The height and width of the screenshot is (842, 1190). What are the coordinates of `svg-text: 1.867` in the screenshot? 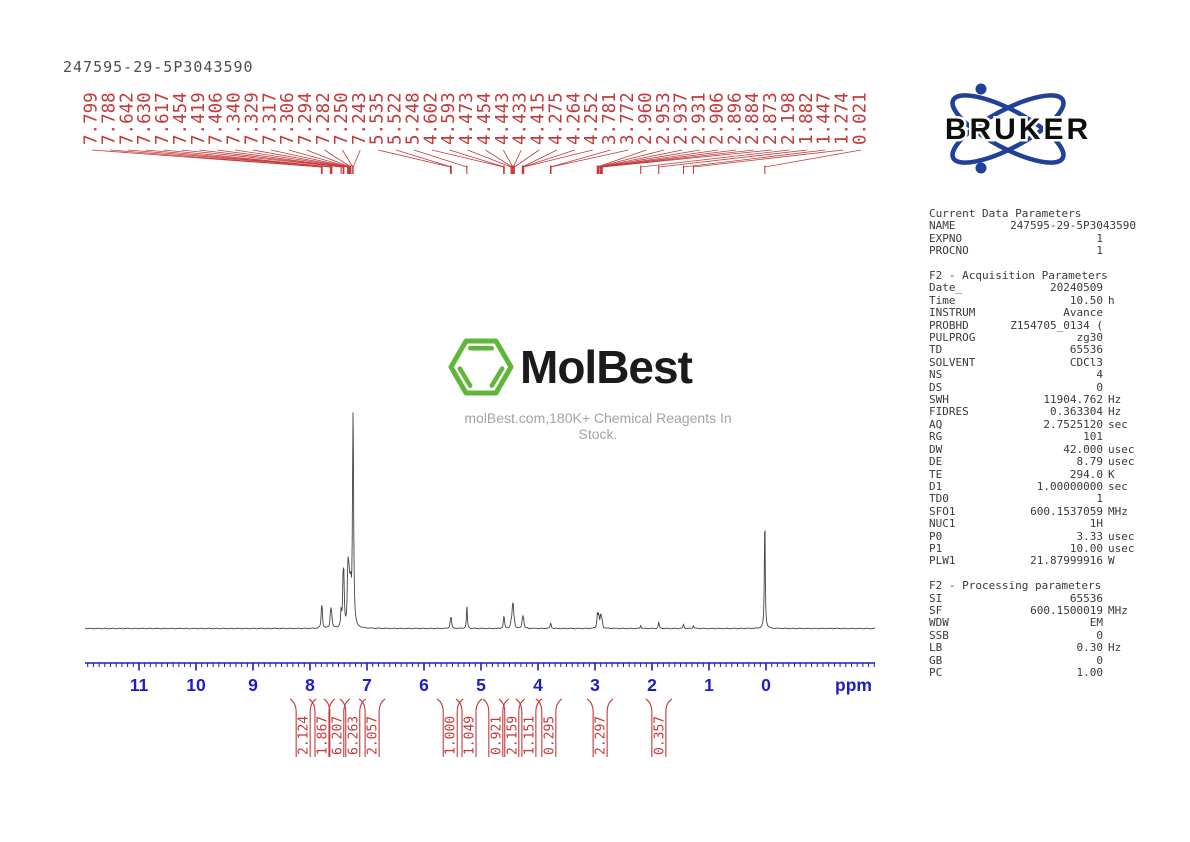 It's located at (322, 735).